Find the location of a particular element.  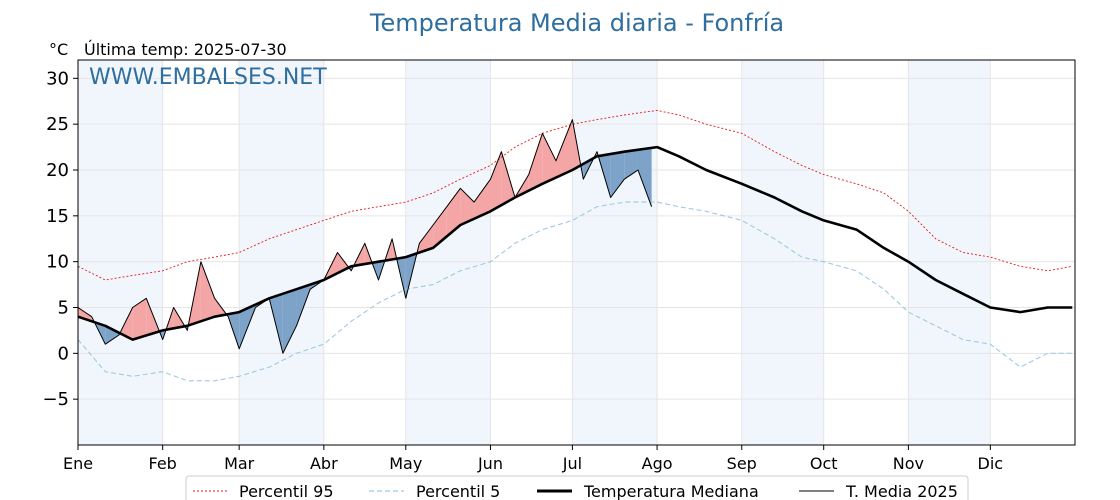

month-band-sep is located at coordinates (782, 252).